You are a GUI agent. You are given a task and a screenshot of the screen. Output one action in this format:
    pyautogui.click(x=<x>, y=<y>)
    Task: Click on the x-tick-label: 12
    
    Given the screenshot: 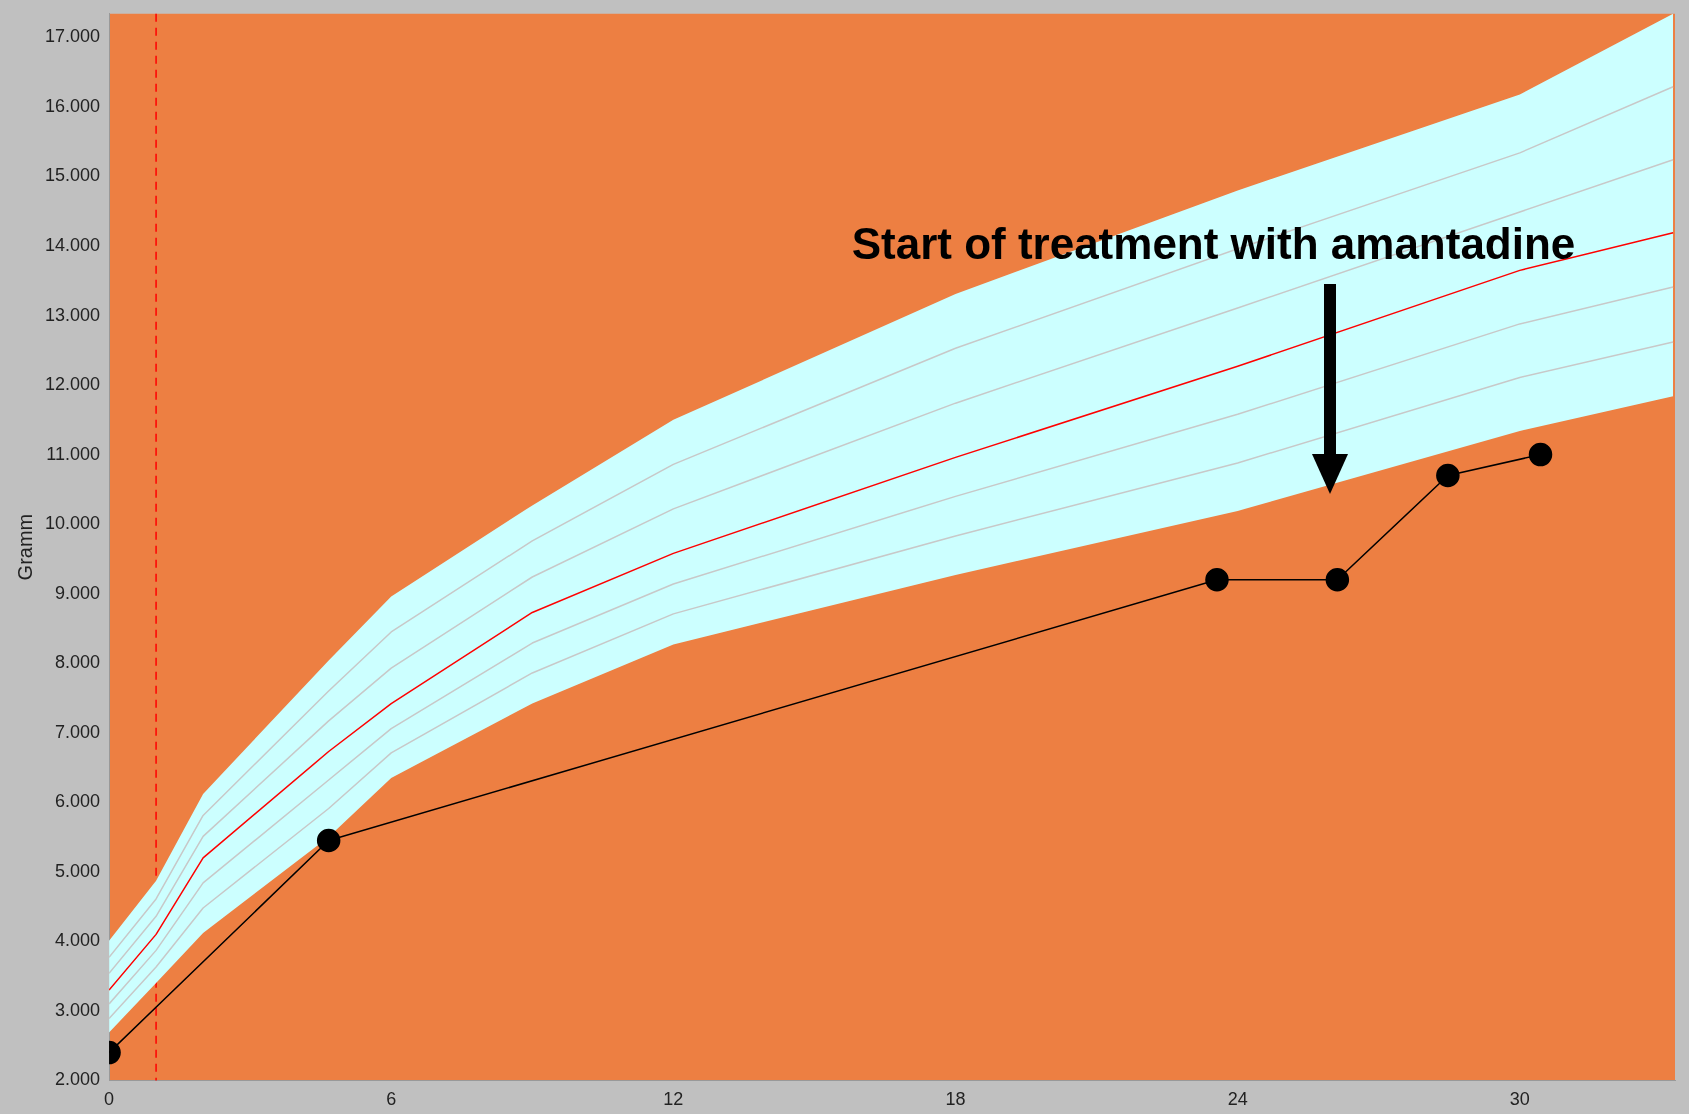 What is the action you would take?
    pyautogui.click(x=673, y=1099)
    